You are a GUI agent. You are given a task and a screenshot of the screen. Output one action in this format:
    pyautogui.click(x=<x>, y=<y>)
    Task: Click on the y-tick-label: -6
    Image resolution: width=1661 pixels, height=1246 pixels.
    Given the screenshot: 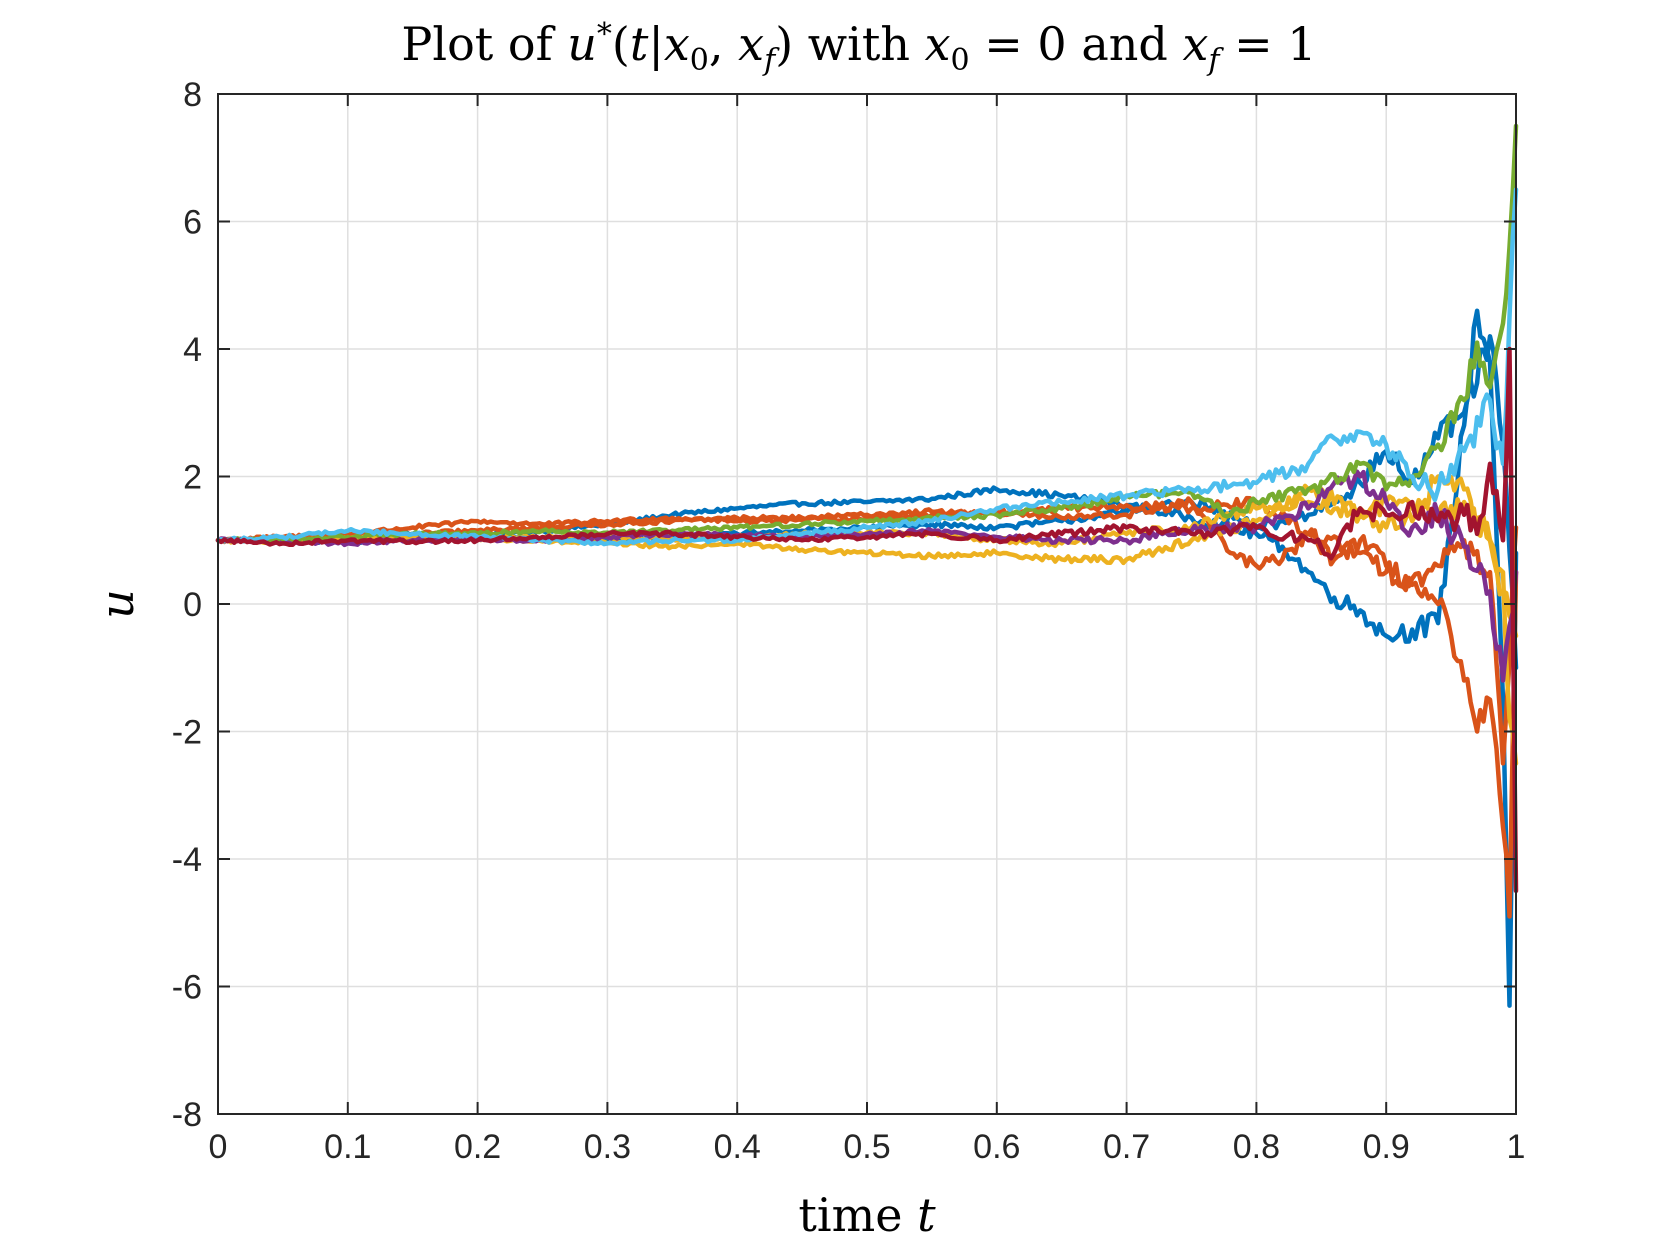 What is the action you would take?
    pyautogui.click(x=187, y=988)
    